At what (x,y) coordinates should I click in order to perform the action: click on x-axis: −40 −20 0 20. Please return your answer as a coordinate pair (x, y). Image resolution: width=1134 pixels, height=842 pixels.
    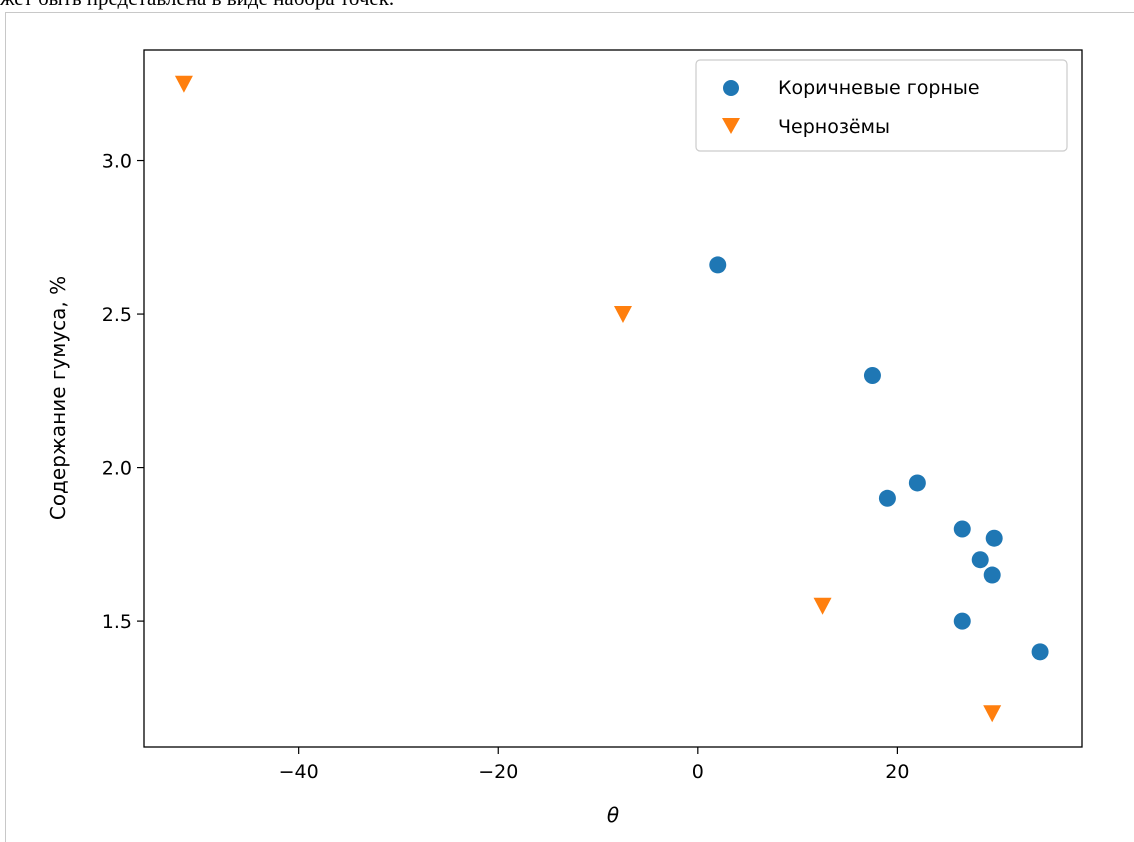
    Looking at the image, I should click on (594, 765).